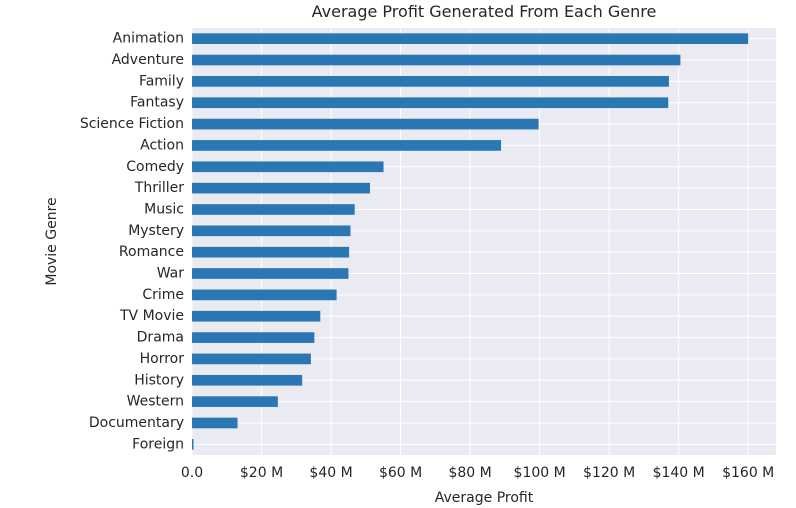  What do you see at coordinates (151, 316) in the screenshot?
I see `y-tick-label: TV Movie` at bounding box center [151, 316].